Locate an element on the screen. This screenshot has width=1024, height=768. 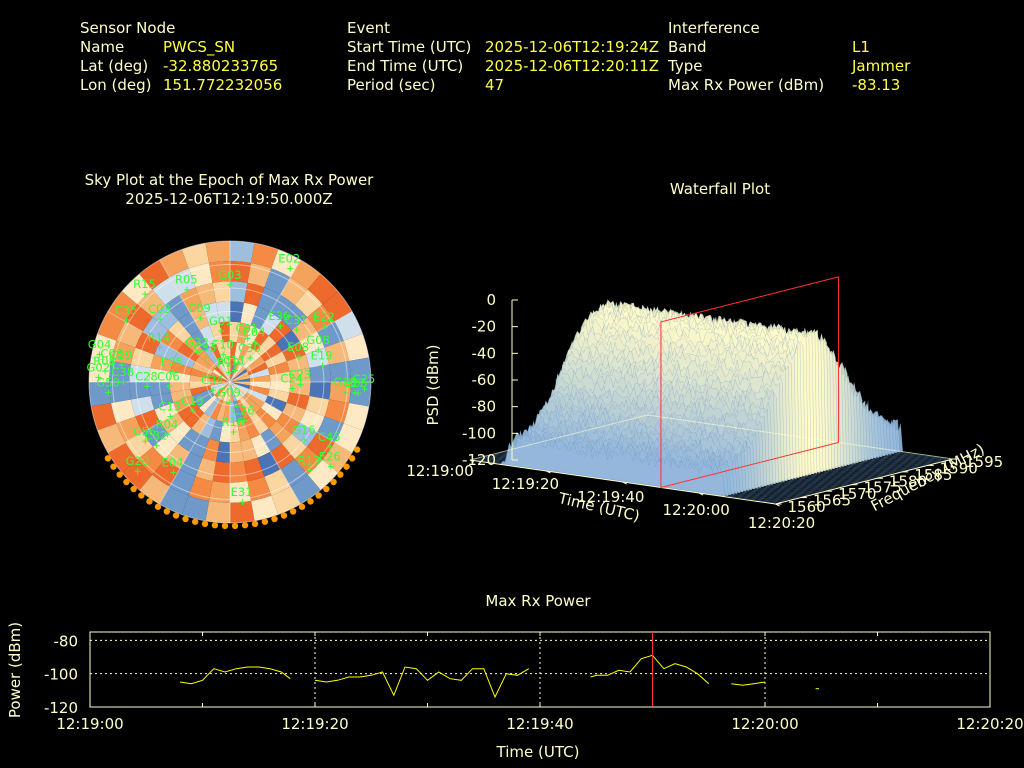
sat-label: C56 is located at coordinates (144, 431).